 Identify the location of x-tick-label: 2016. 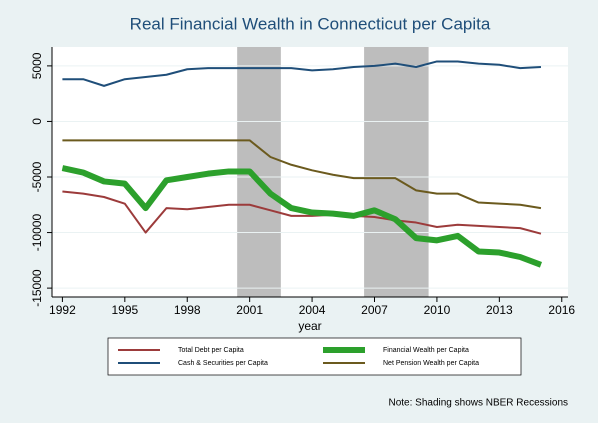
(561, 310).